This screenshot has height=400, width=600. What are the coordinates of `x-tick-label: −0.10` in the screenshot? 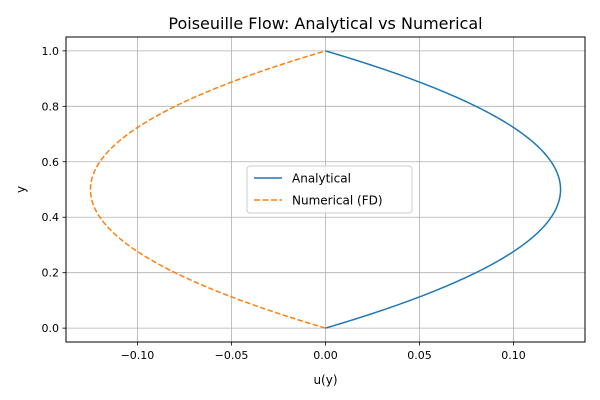 It's located at (138, 355).